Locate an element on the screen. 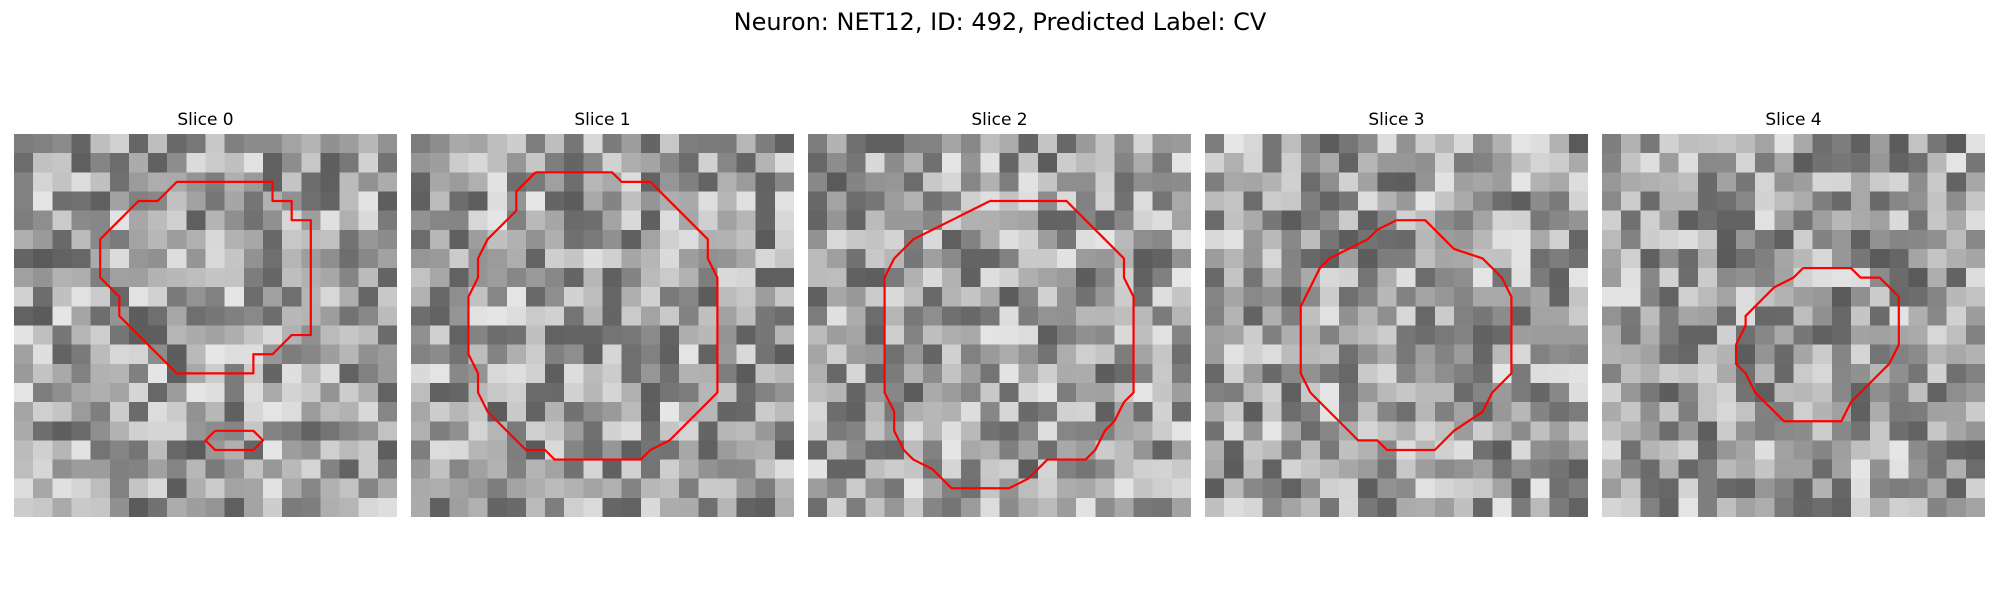 The image size is (2000, 600). slice-title-4: Slice 4 is located at coordinates (1793, 120).